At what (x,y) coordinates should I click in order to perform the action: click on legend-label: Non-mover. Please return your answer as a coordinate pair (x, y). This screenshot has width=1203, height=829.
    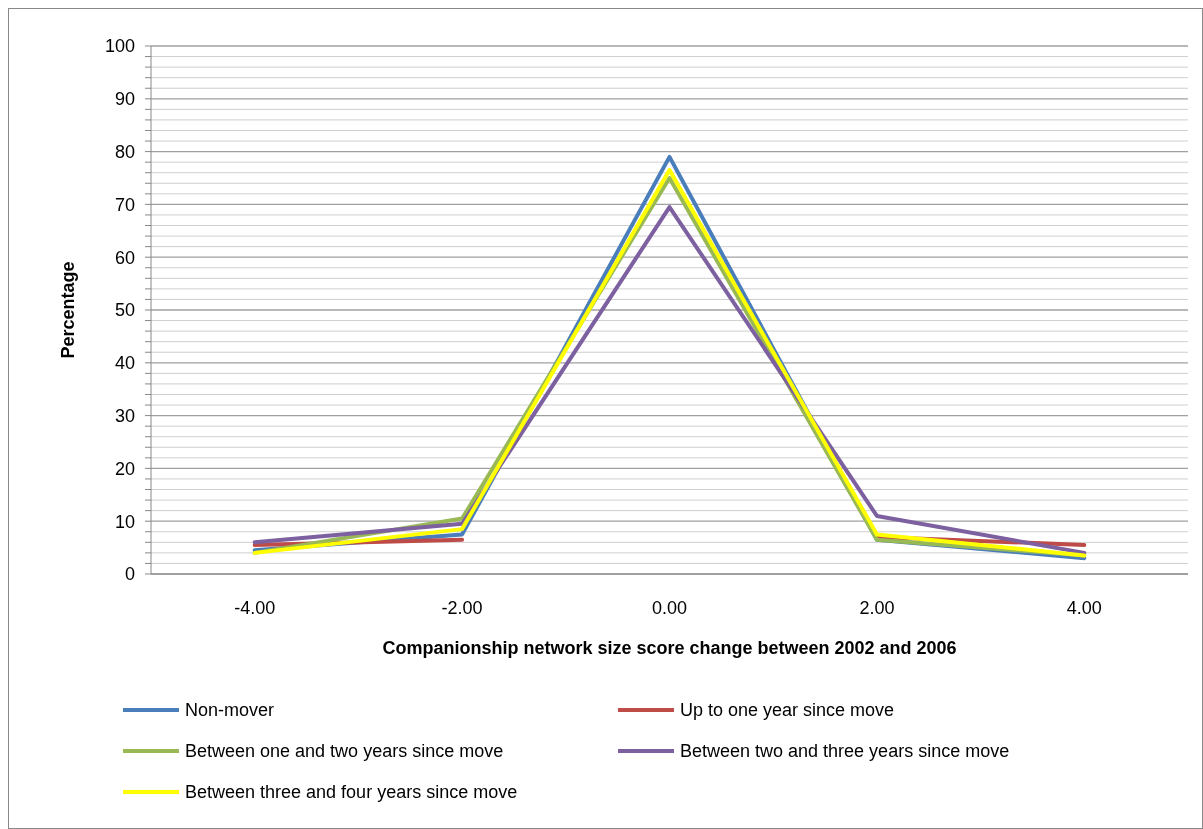
    Looking at the image, I should click on (230, 710).